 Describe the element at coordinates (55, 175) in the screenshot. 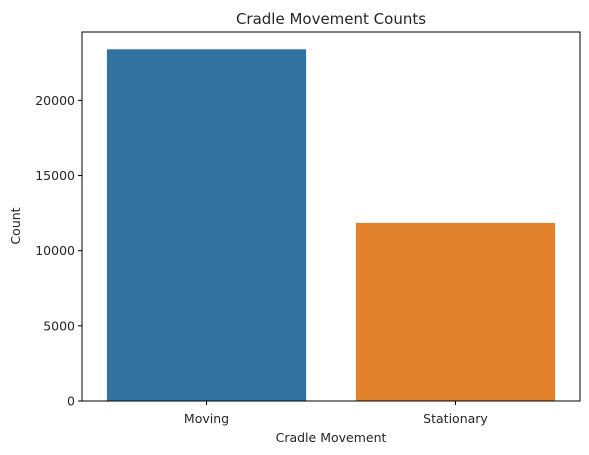

I see `y-tick-label: 15000` at that location.